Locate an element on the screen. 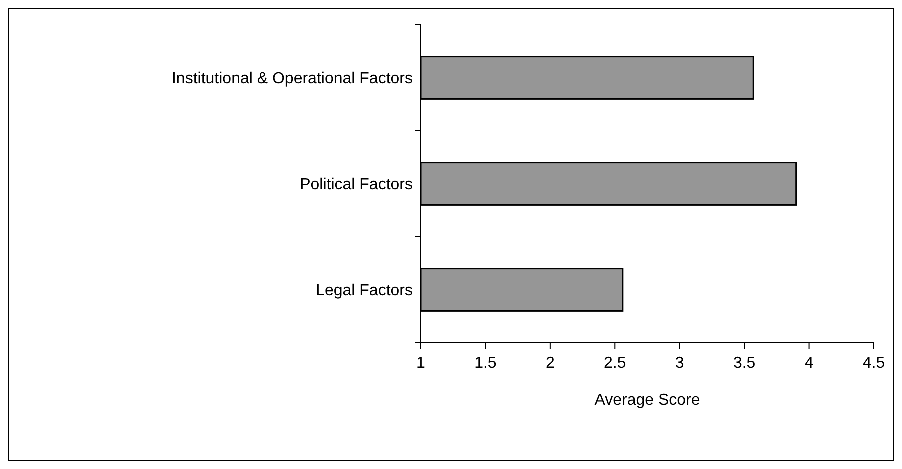 The height and width of the screenshot is (469, 902). y-tick-label: Political Factors is located at coordinates (356, 185).